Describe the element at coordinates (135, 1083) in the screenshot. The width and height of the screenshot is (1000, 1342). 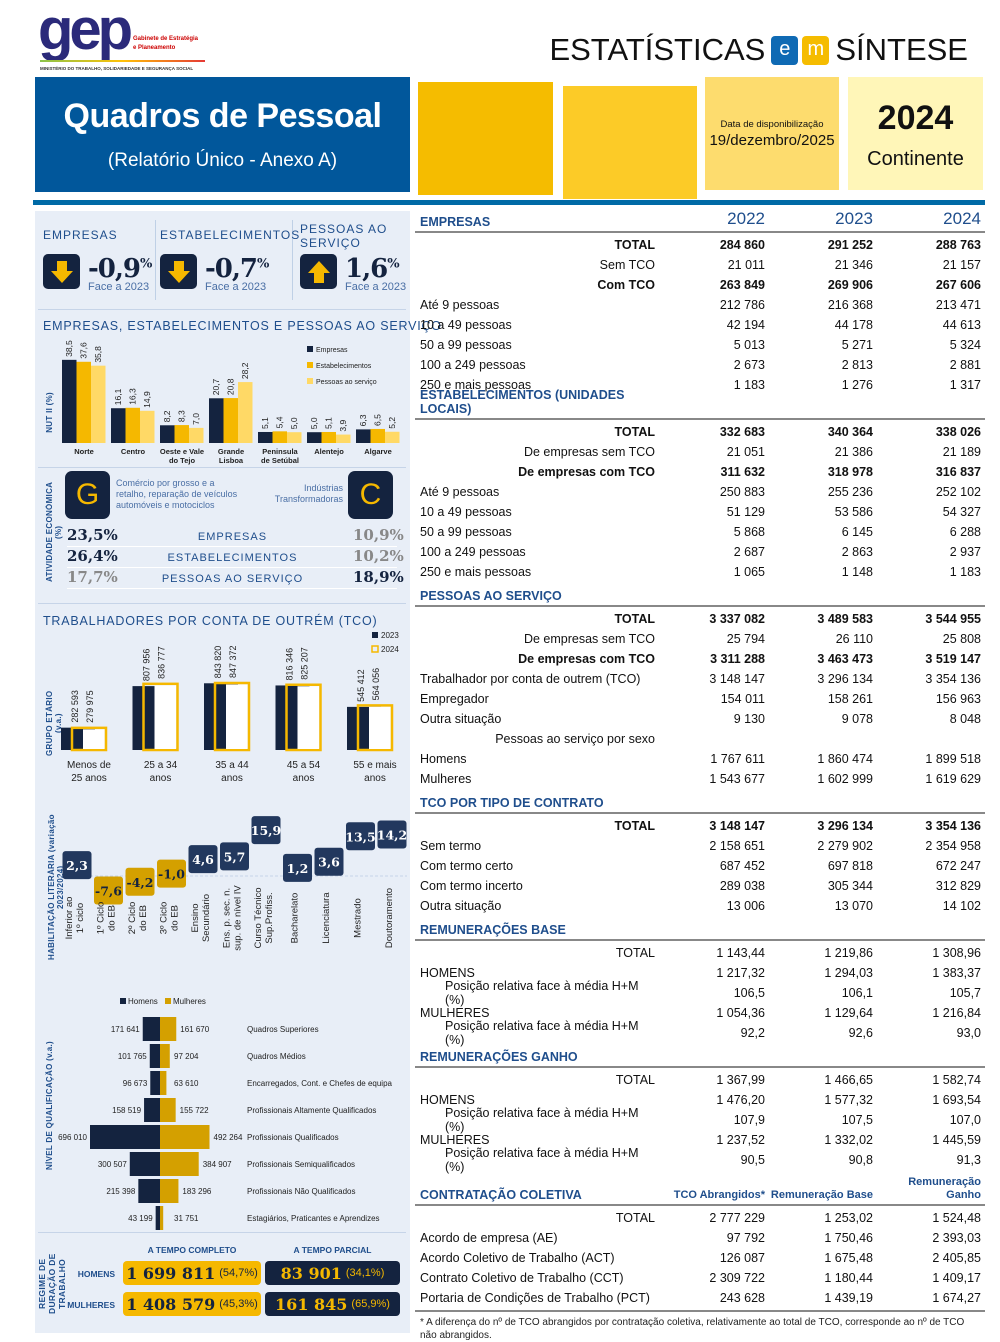
I see `men-value: 96 673` at that location.